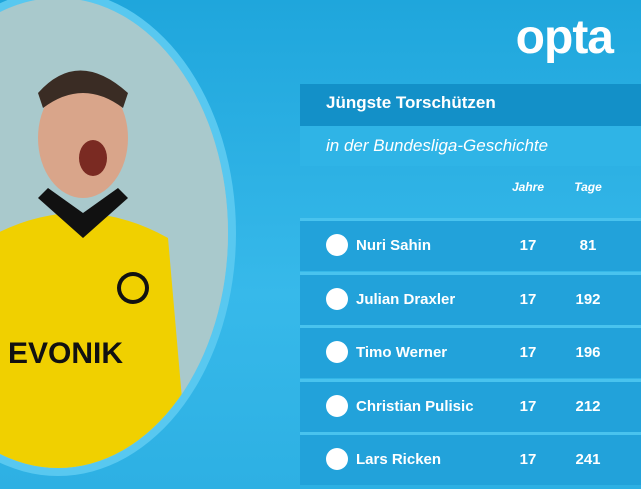 The height and width of the screenshot is (489, 641). I want to click on title: Jüngste Torschützen, so click(411, 102).